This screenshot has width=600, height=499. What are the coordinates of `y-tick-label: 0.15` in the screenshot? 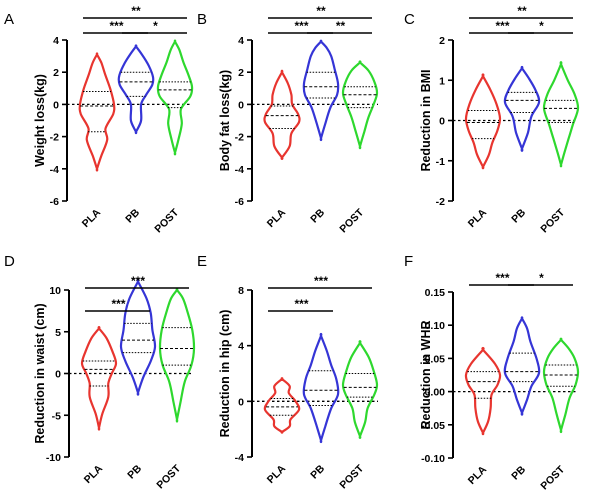 It's located at (435, 293).